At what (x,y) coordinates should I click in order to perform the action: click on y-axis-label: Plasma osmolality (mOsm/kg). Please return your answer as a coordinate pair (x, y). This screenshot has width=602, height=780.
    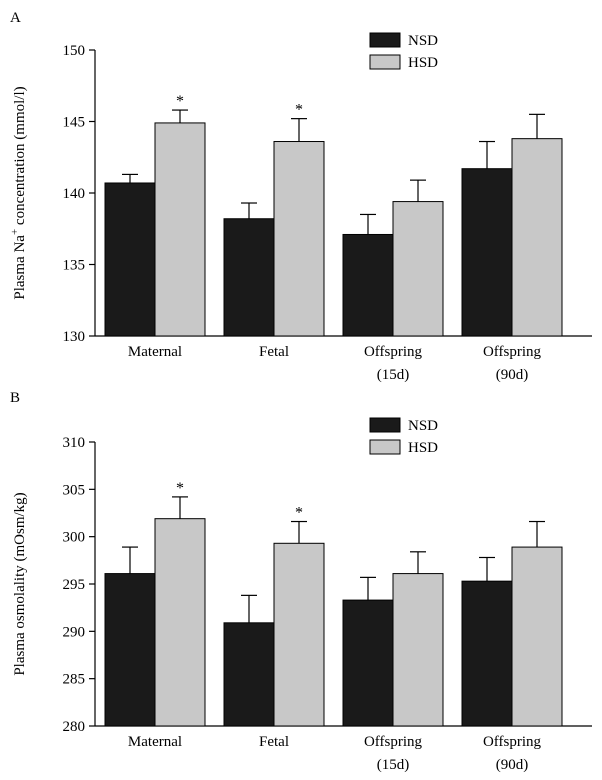
    Looking at the image, I should click on (20, 583).